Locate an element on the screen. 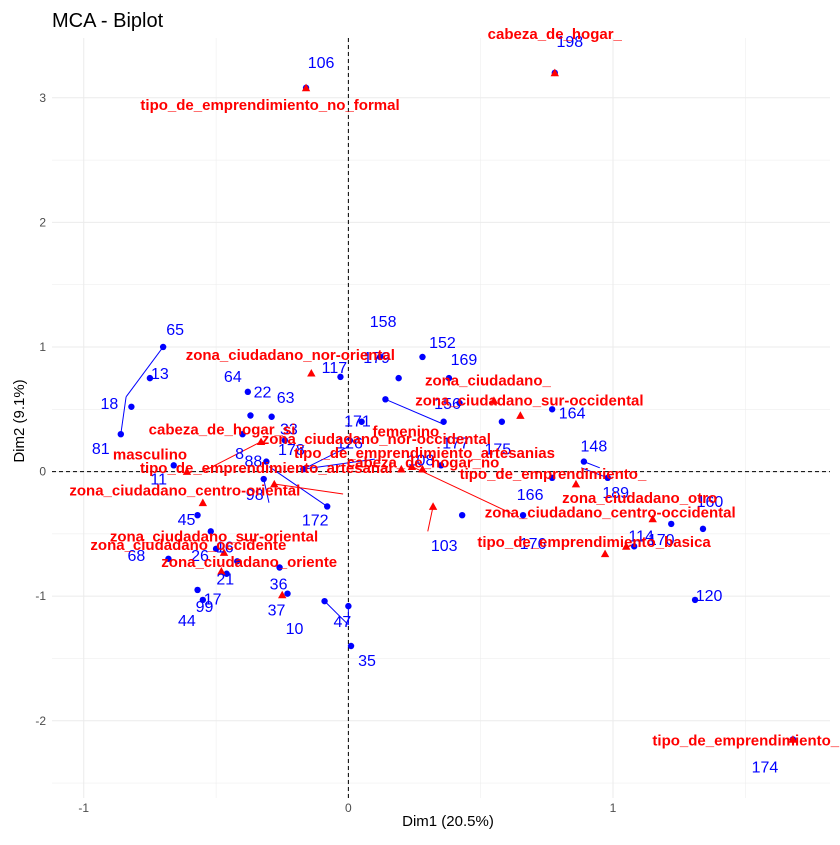  variable-label: zona_ciudadano_centro-oriental is located at coordinates (184, 491).